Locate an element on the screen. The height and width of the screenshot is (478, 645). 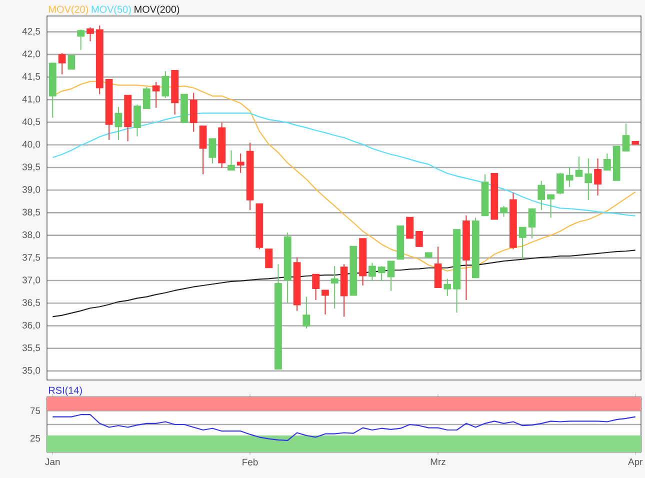
y-tick-label: 37,0 is located at coordinates (31, 280).